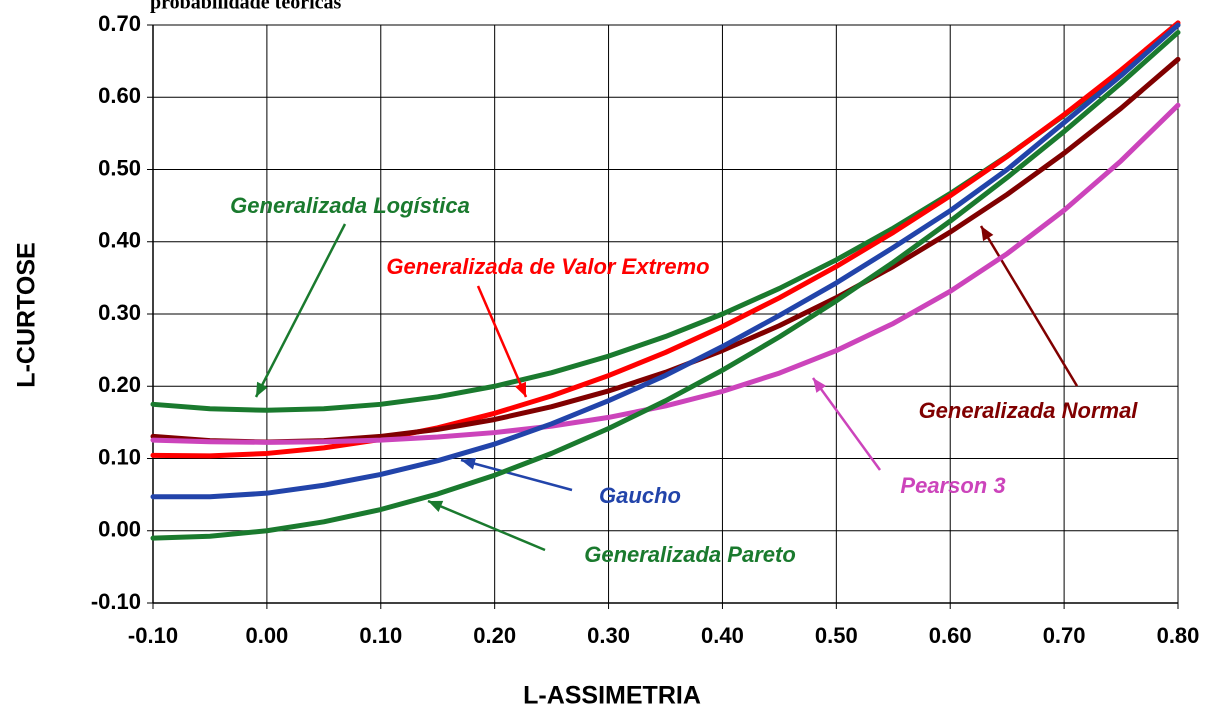  I want to click on x-tick-label: 0.30, so click(608, 635).